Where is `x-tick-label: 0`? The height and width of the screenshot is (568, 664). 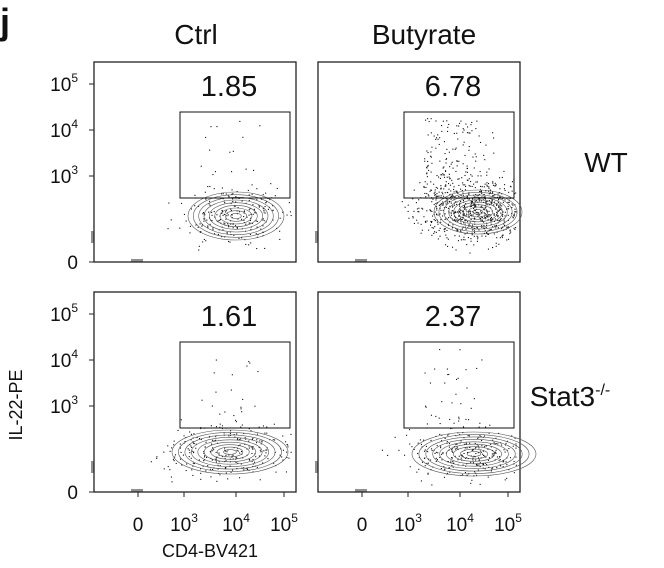
x-tick-label: 0 is located at coordinates (362, 525).